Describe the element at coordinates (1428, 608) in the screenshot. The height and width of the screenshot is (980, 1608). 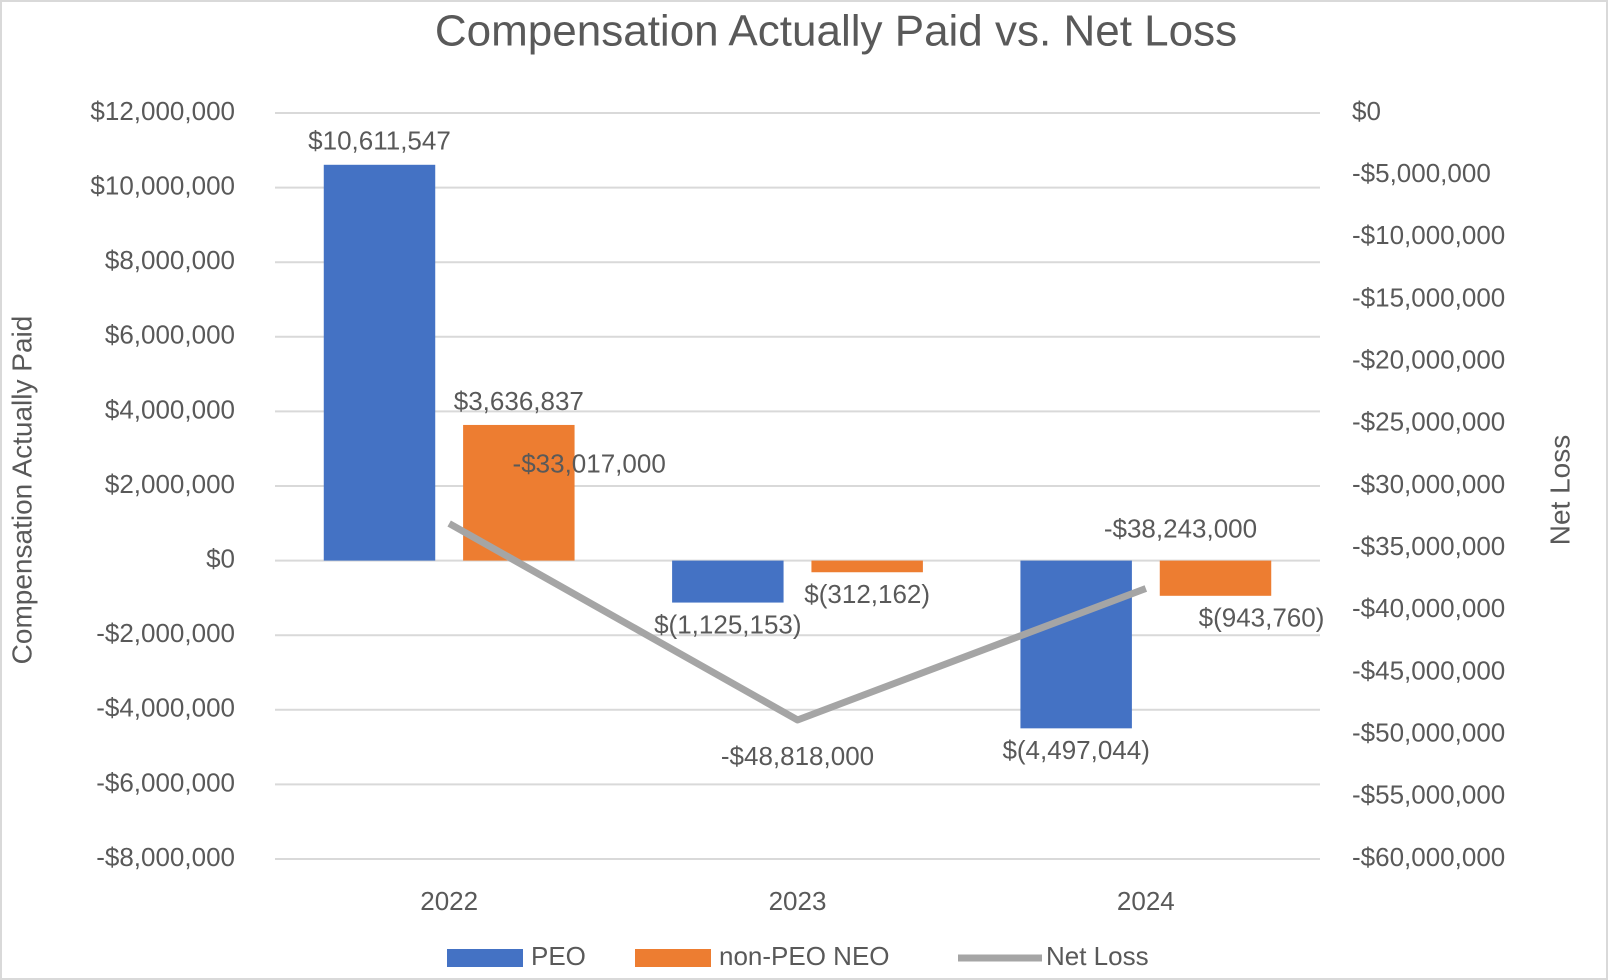
I see `y2-tick-label: -$40,000,000` at that location.